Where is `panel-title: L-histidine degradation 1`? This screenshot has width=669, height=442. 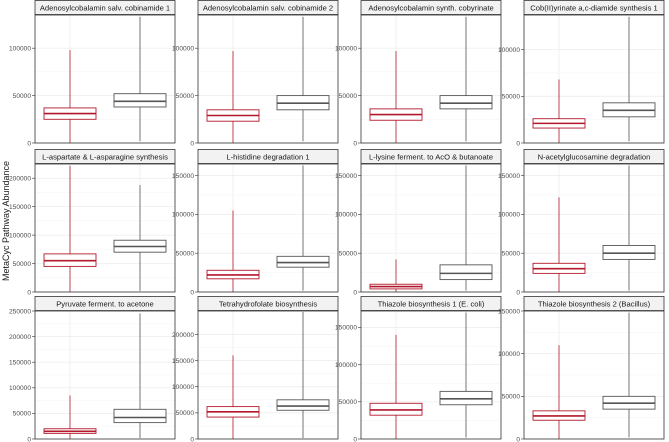
panel-title: L-histidine degradation 1 is located at coordinates (267, 157).